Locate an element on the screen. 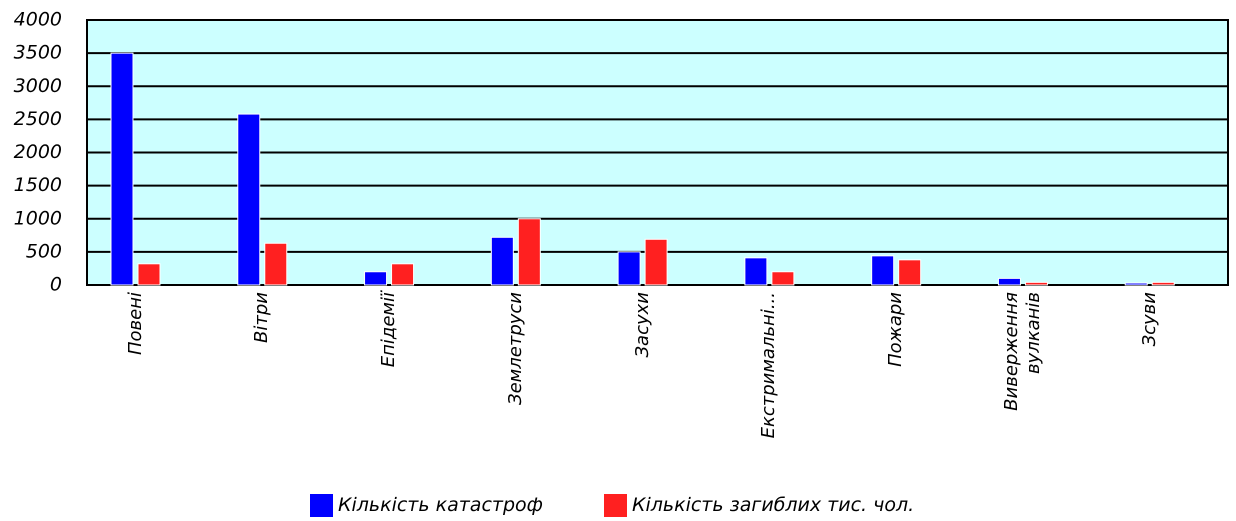 This screenshot has width=1236, height=521. y-tick-label: 2000 is located at coordinates (38, 152).